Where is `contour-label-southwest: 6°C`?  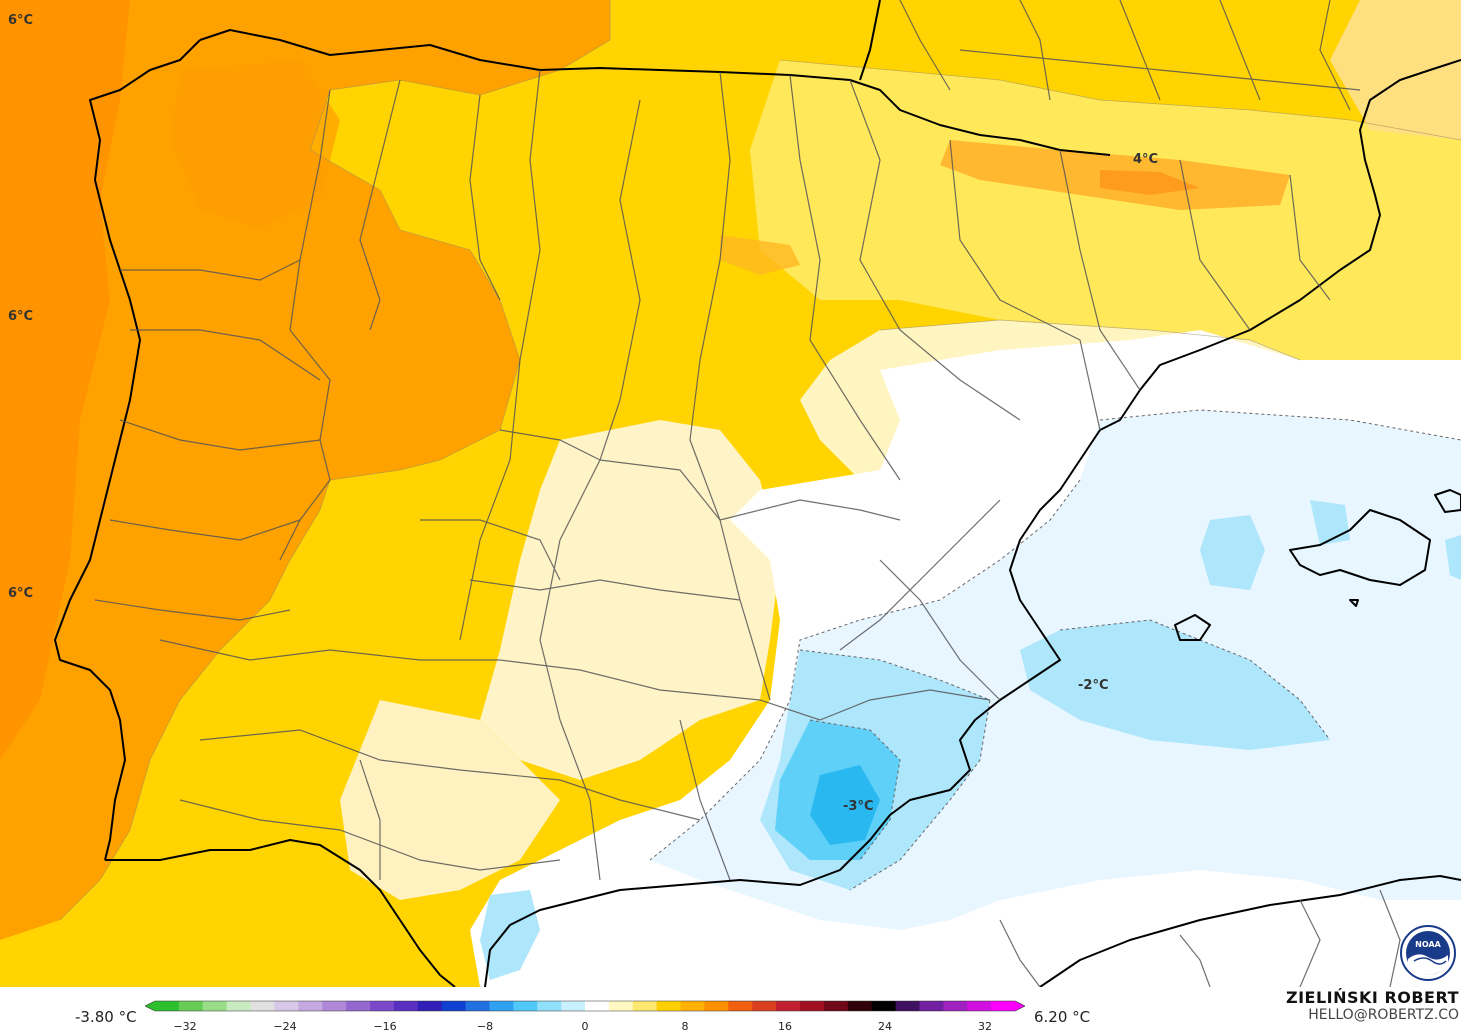 contour-label-southwest: 6°C is located at coordinates (20, 593).